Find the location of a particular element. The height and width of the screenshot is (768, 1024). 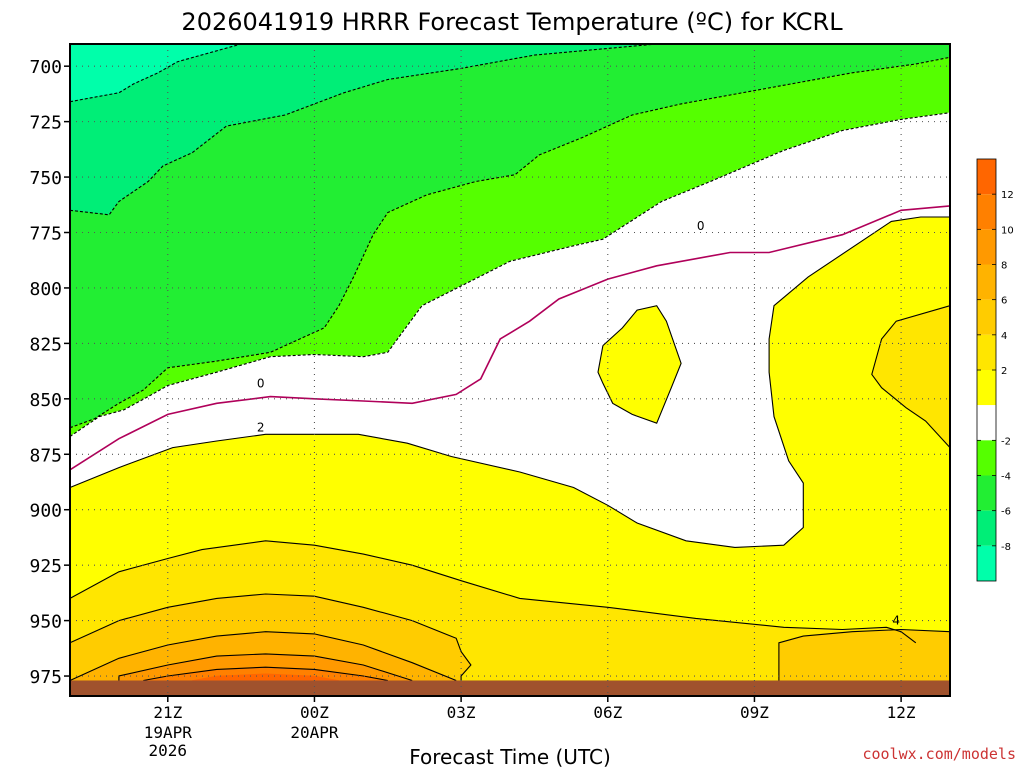

region-cell-warm-2b is located at coordinates (864, 655).